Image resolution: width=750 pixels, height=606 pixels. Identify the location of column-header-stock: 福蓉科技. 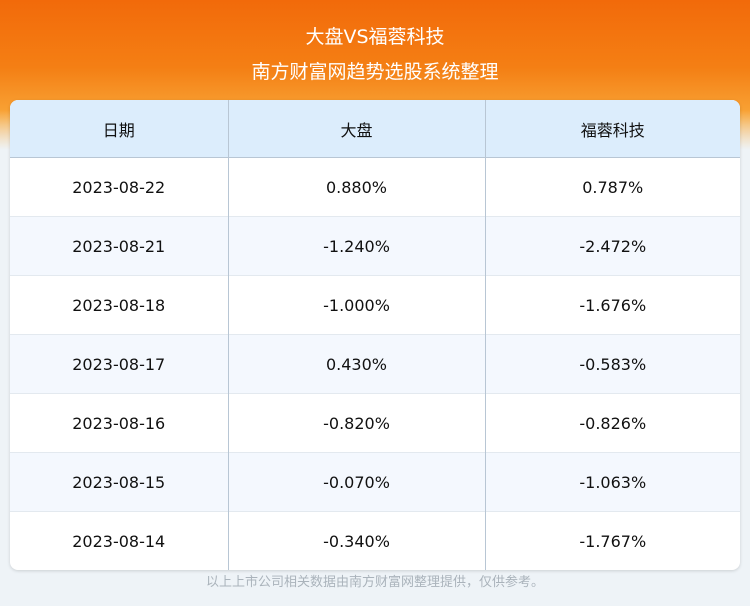
(612, 129).